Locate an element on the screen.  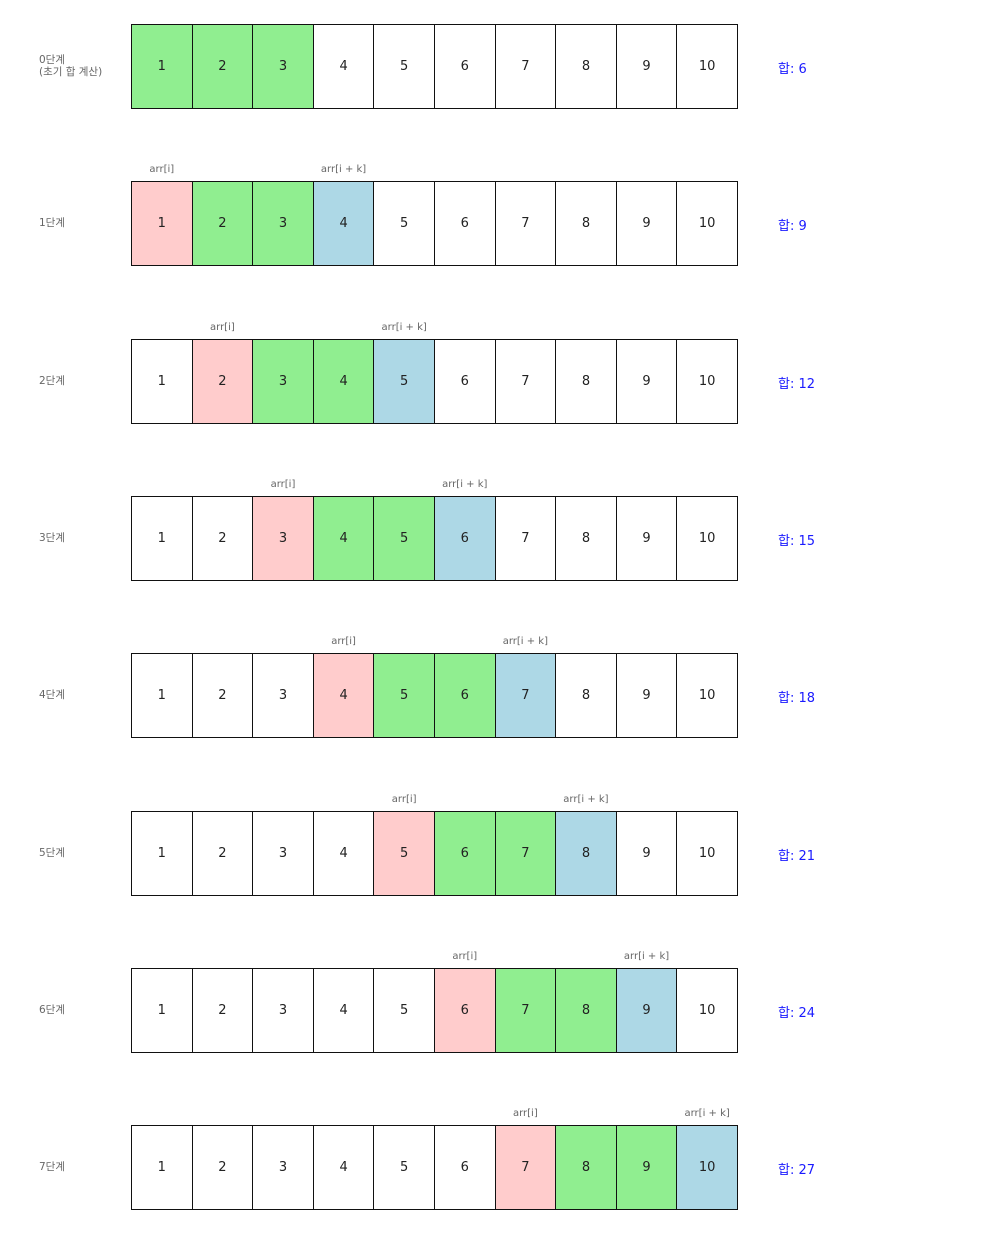
step-row: 0단계 (초기 합 계산) 1 2 3 4 5 6 7 8 9 10 합: 6 is located at coordinates (500, 75).